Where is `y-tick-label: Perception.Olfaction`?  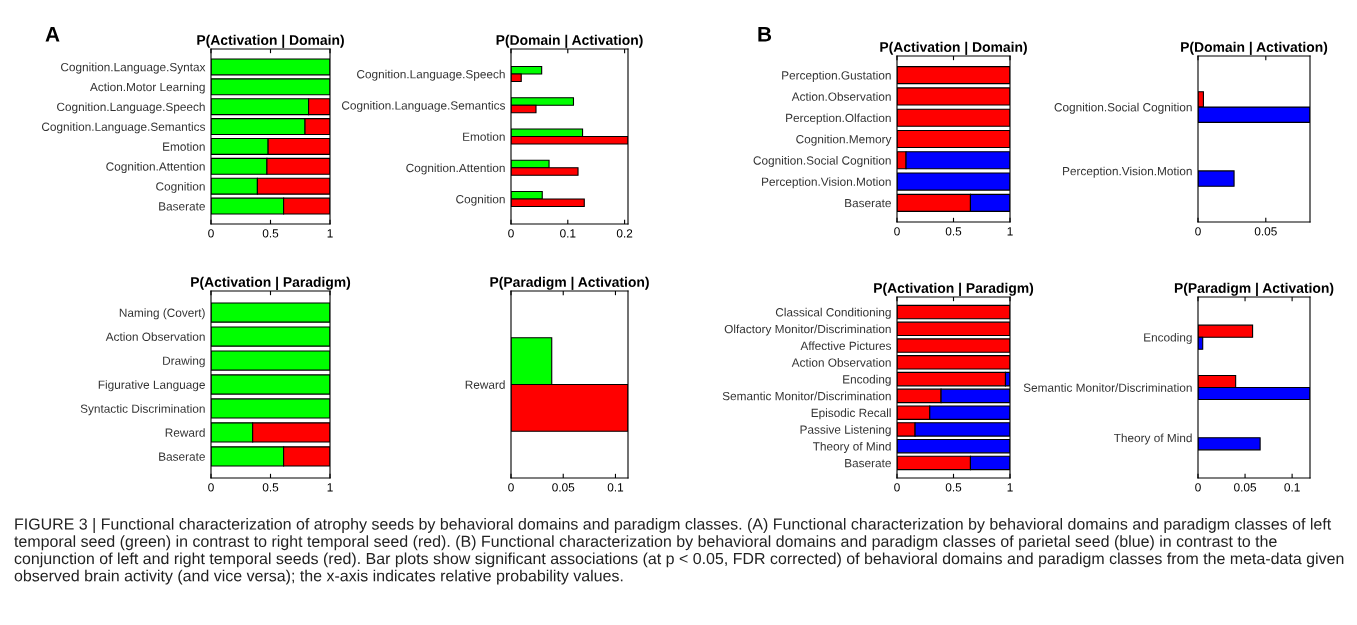 y-tick-label: Perception.Olfaction is located at coordinates (838, 119).